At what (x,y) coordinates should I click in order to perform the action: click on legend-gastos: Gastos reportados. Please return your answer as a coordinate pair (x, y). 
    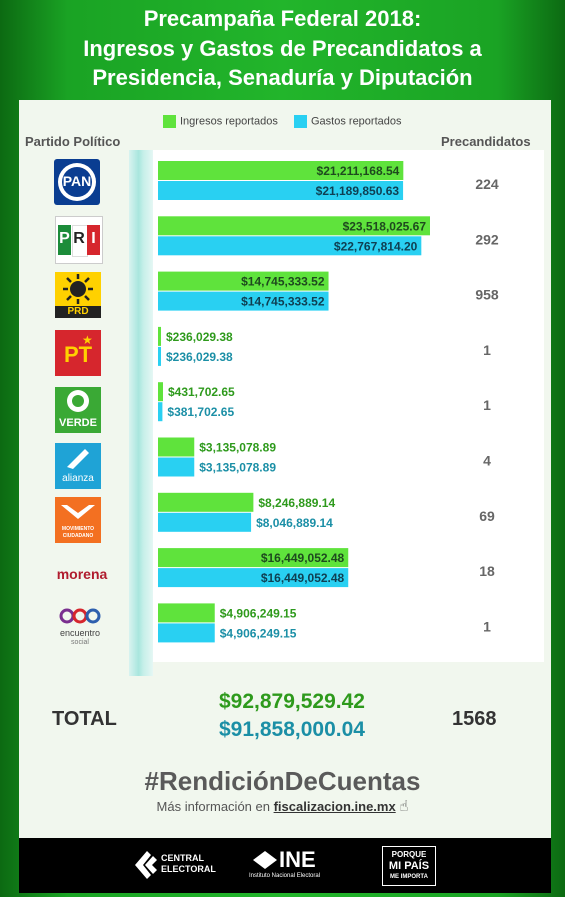
    Looking at the image, I should click on (348, 121).